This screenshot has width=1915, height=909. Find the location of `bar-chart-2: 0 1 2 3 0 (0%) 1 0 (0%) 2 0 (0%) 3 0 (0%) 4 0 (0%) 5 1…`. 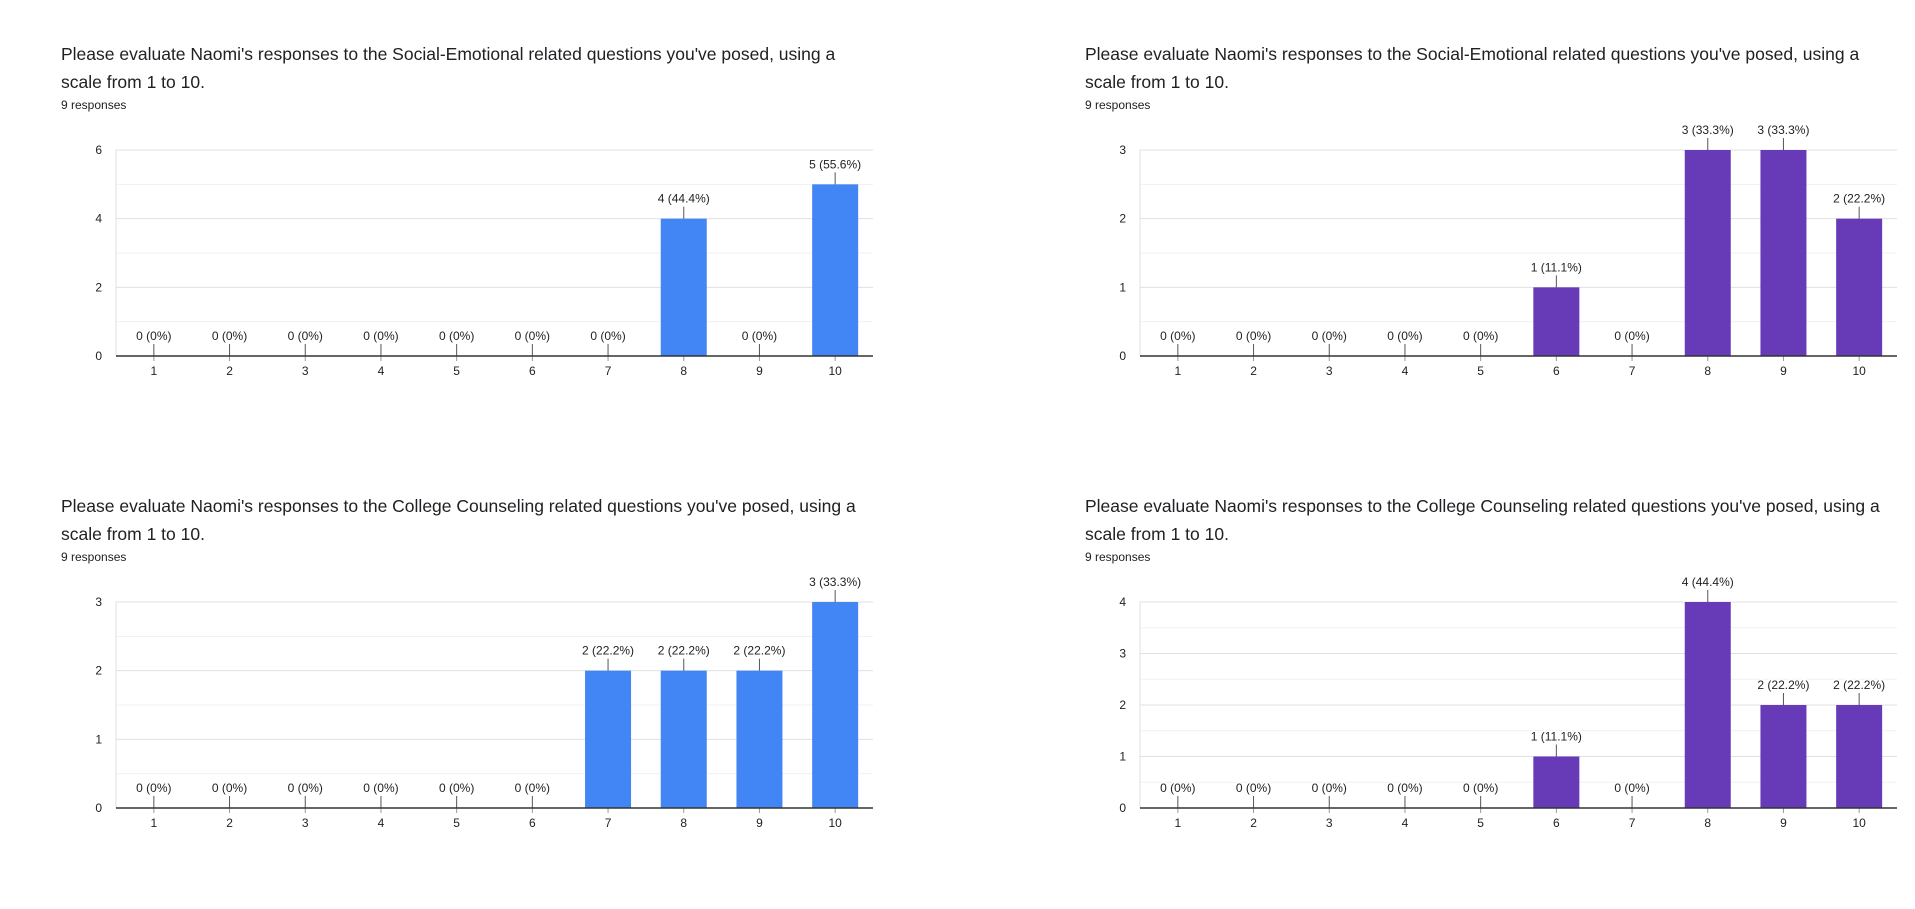

bar-chart-2: 0 1 2 3 0 (0%) 1 0 (0%) 2 0 (0%) 3 0 (0%) 4 0 (0%) 5 1… is located at coordinates (1508, 250).